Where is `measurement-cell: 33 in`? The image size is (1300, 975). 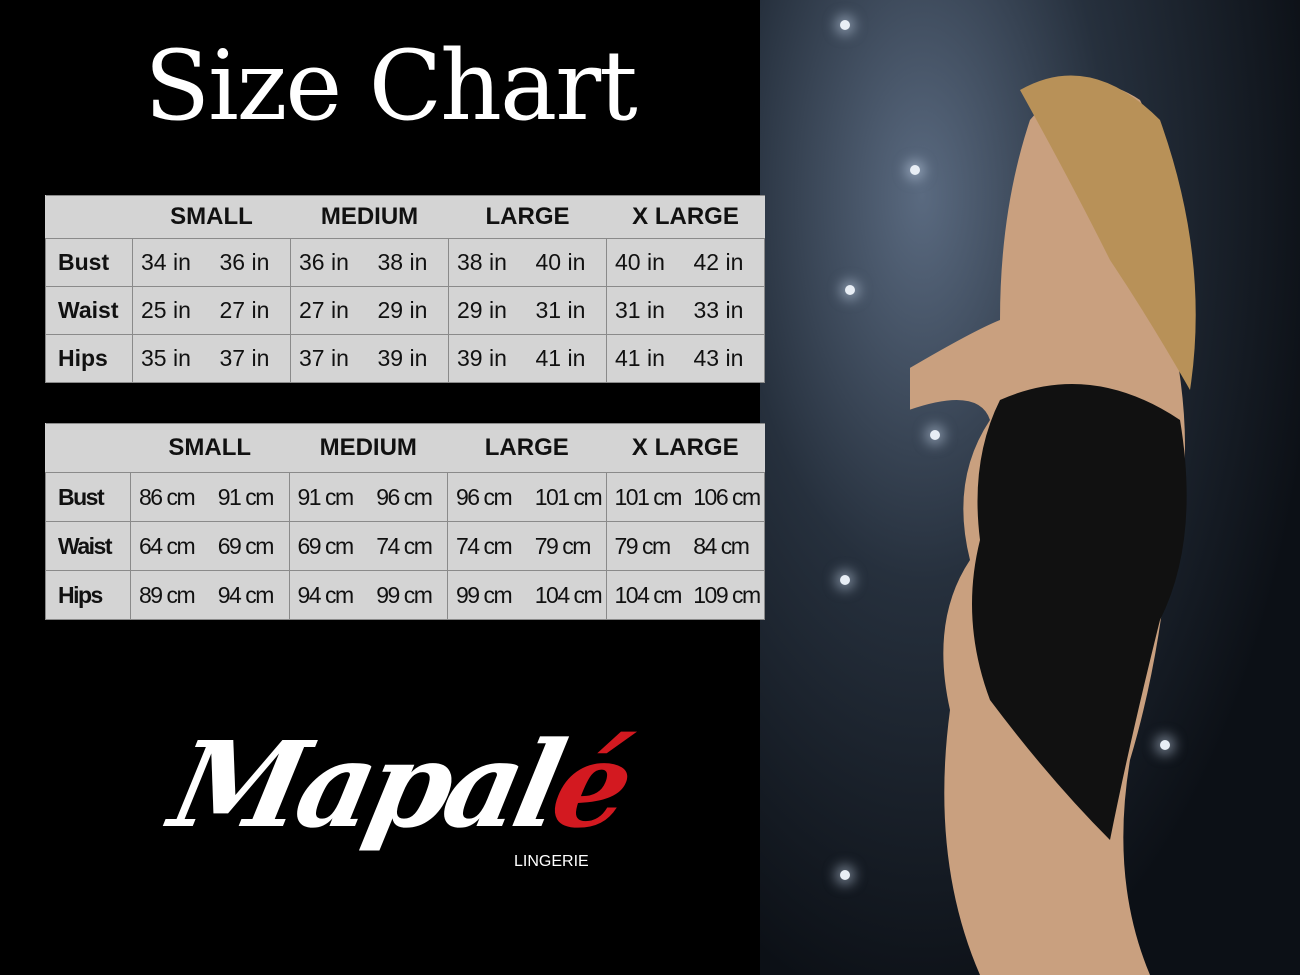 measurement-cell: 33 in is located at coordinates (725, 310).